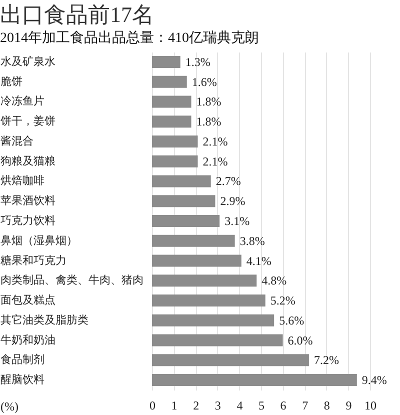  Describe the element at coordinates (283, 301) in the screenshot. I see `data-label: 5.2%` at that location.